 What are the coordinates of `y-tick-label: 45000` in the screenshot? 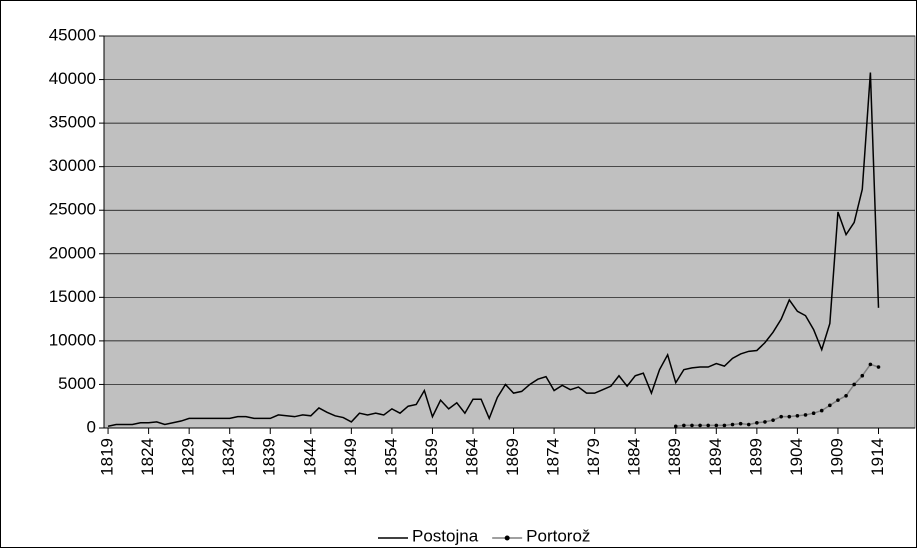 It's located at (72, 34).